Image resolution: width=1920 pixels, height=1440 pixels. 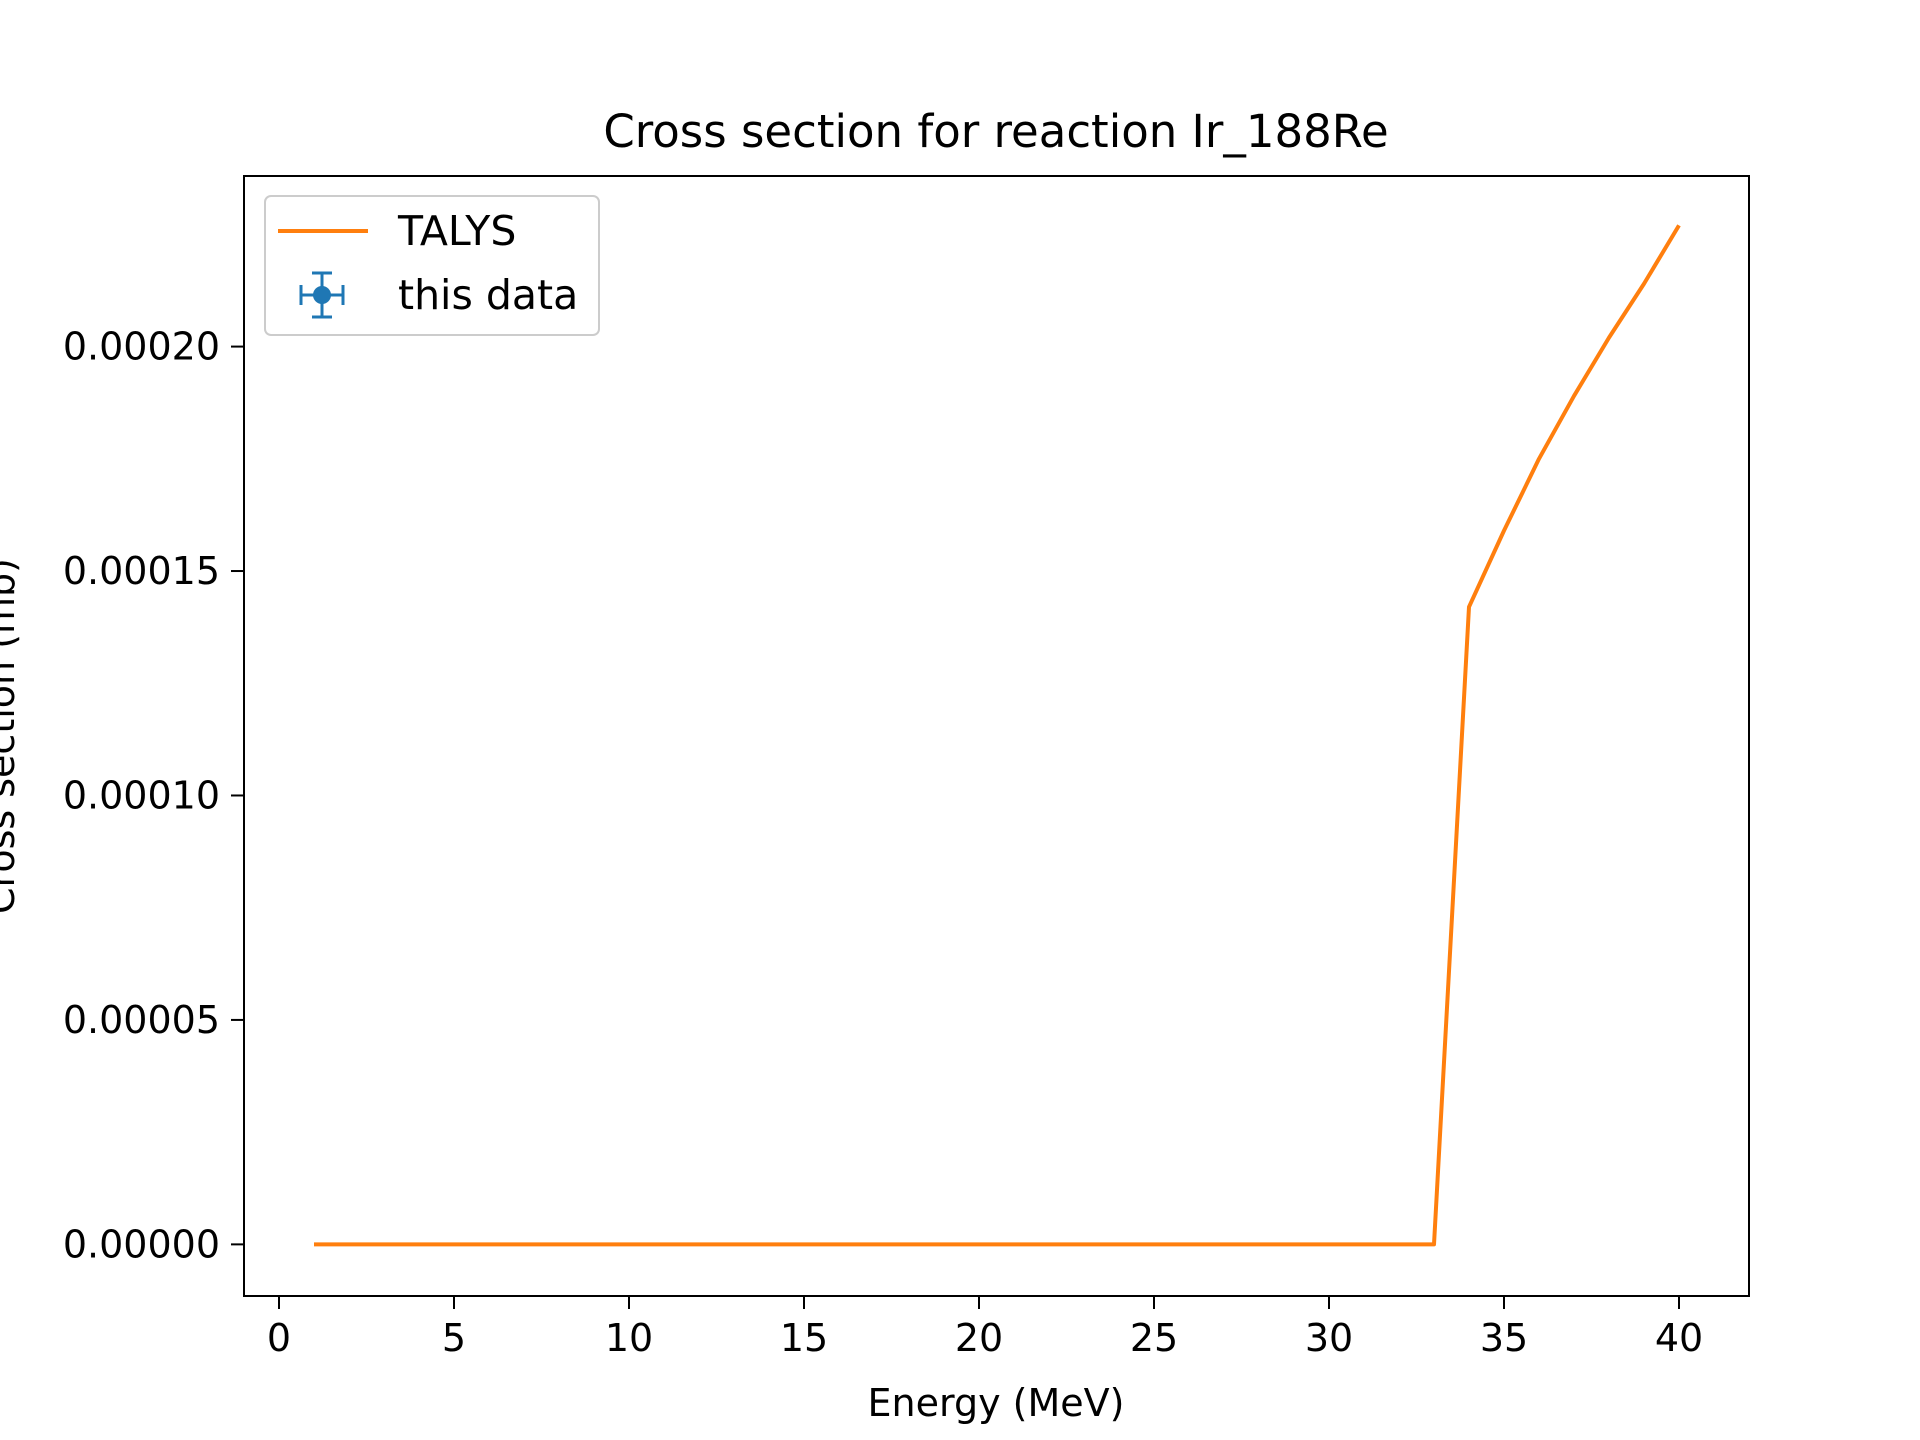 What do you see at coordinates (629, 1338) in the screenshot?
I see `x-tick-label: 10` at bounding box center [629, 1338].